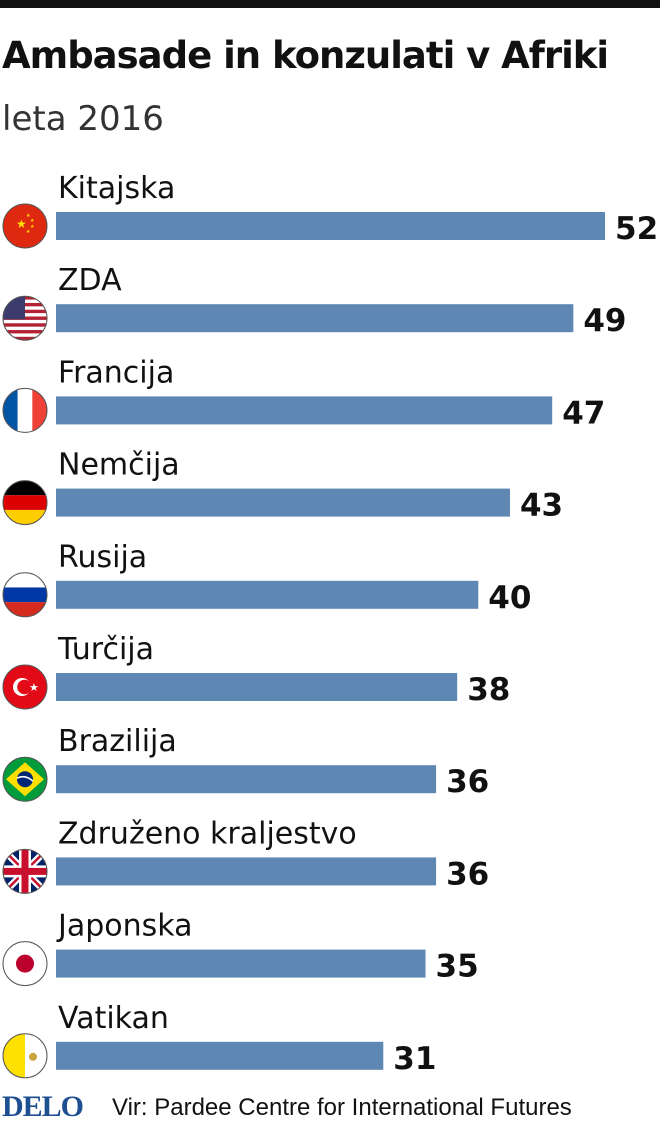  I want to click on category-label: Turčija, so click(105, 649).